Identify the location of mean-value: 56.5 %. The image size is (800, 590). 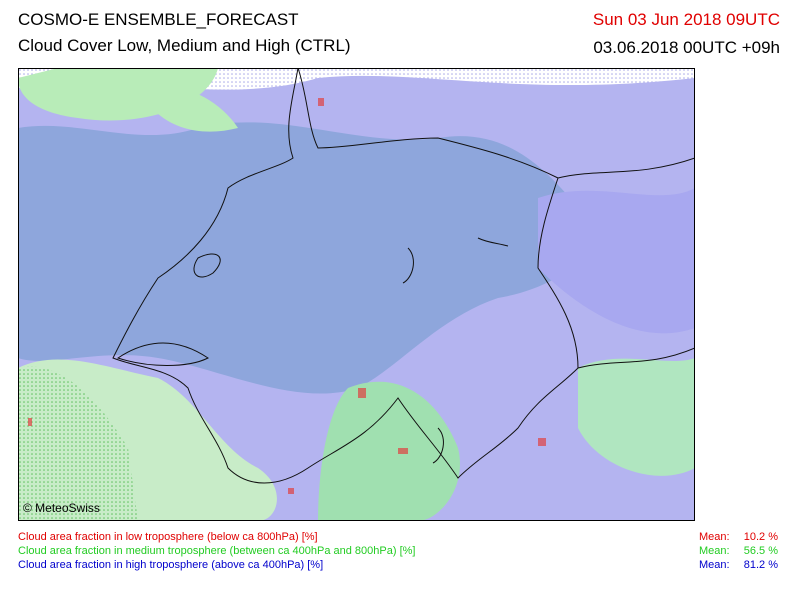
(760, 551).